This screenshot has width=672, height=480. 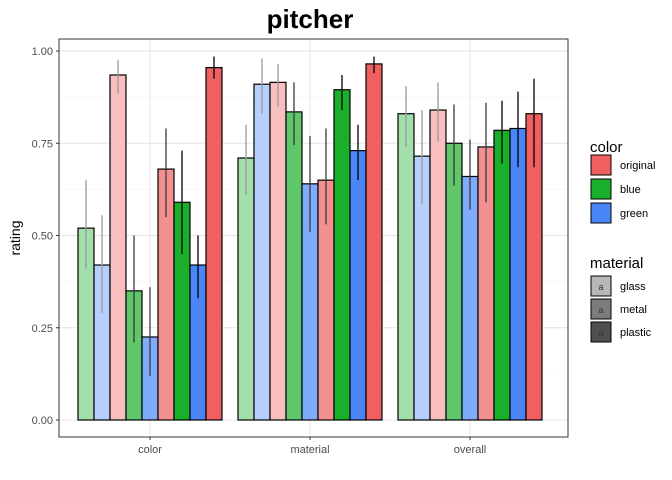 I want to click on legend-label-green: green, so click(x=634, y=214).